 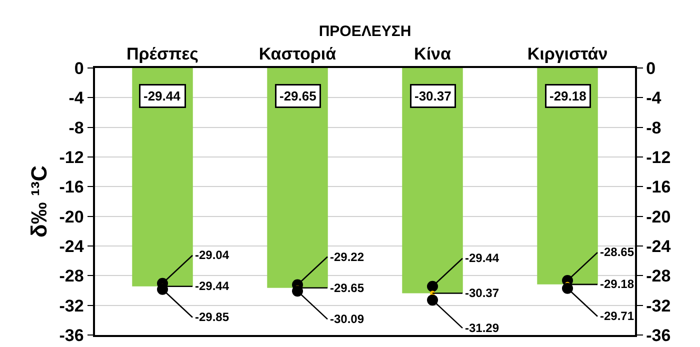 I want to click on annotation: -29.65, so click(x=298, y=96).